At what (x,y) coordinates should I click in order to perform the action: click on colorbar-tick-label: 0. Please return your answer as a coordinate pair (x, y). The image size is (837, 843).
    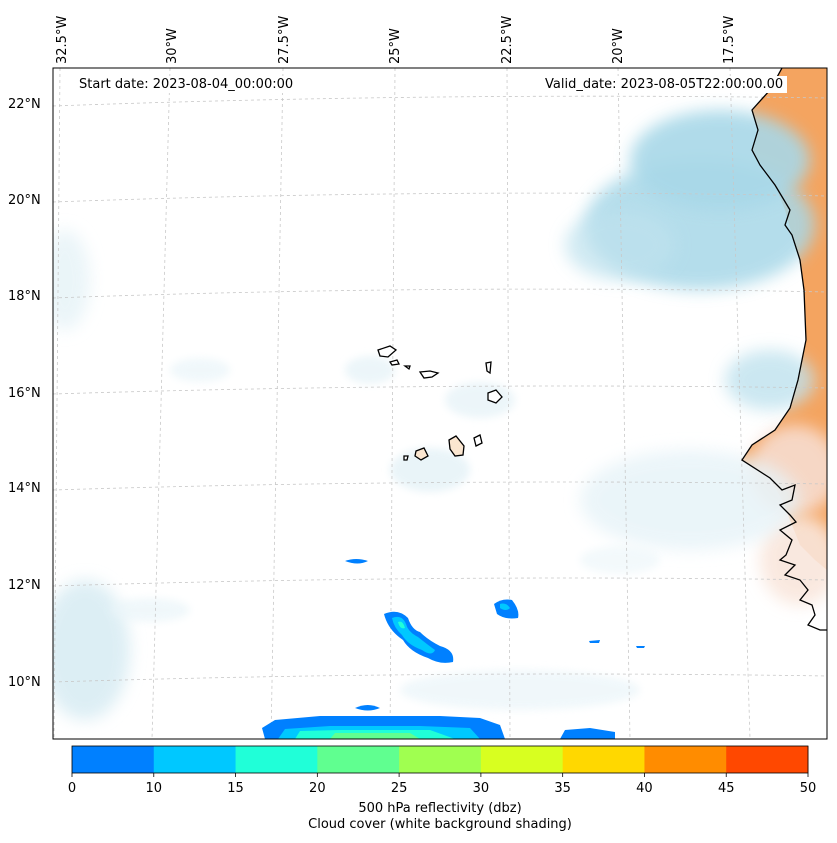
    Looking at the image, I should click on (72, 788).